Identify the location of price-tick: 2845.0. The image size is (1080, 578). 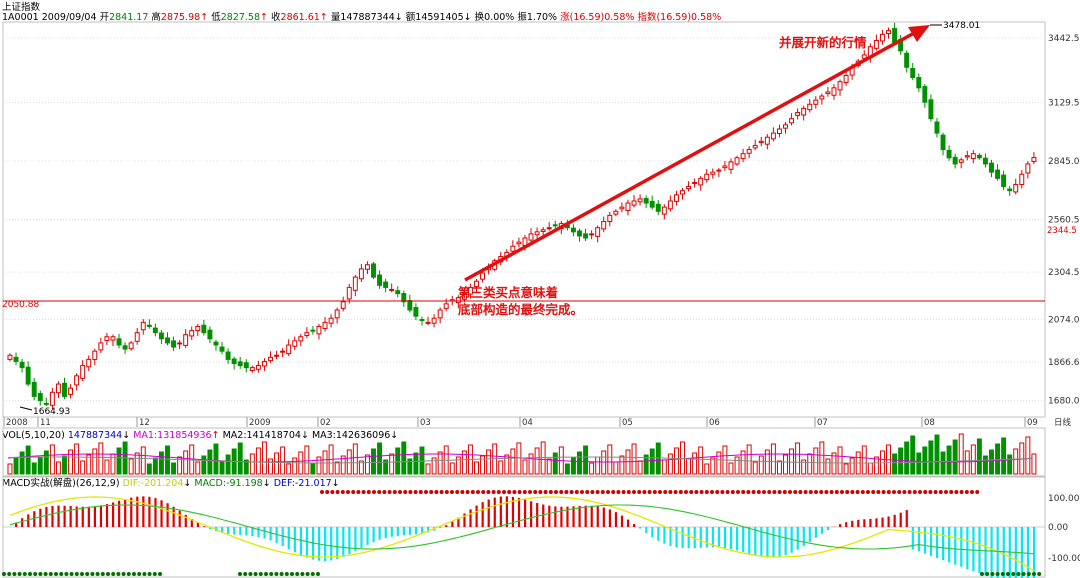
(1064, 162).